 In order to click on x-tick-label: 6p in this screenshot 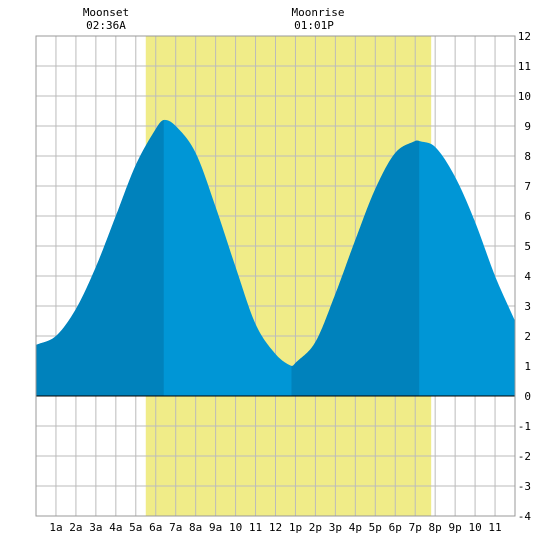, I will do `click(395, 527)`.